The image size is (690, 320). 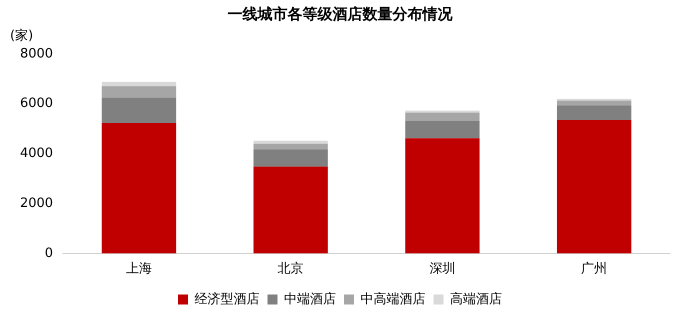 I want to click on legend-label: 中高端酒店, so click(x=393, y=298).